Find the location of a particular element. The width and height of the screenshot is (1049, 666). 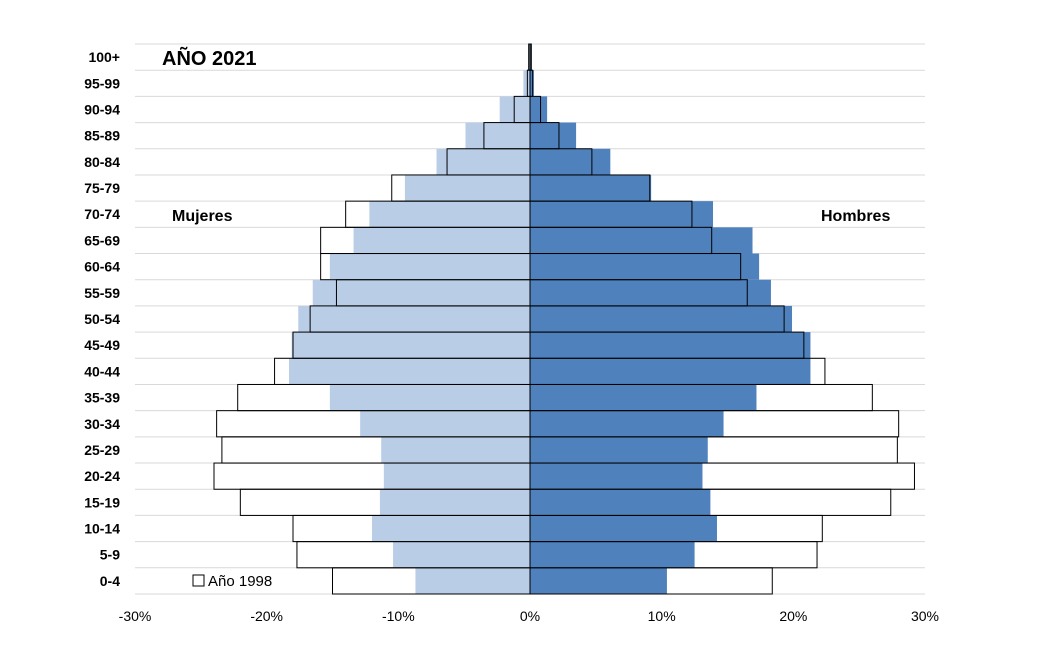

x-tick-label: 30% is located at coordinates (925, 616).